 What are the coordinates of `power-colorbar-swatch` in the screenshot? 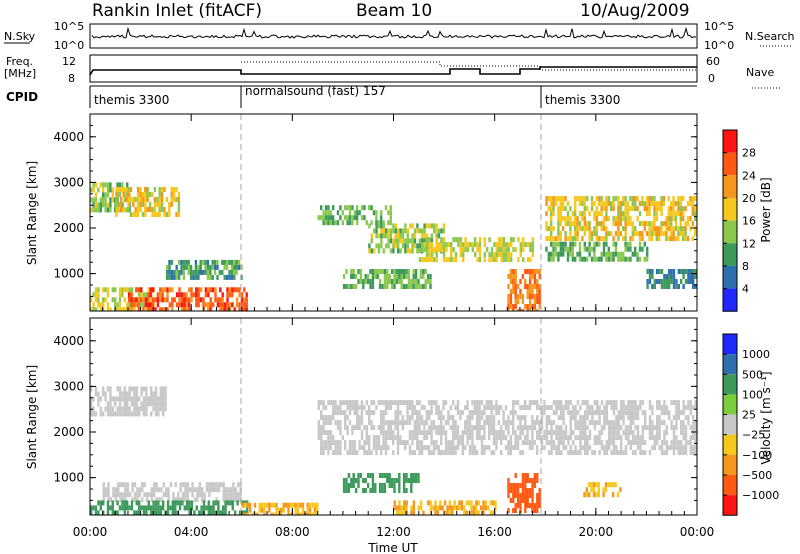 It's located at (730, 277).